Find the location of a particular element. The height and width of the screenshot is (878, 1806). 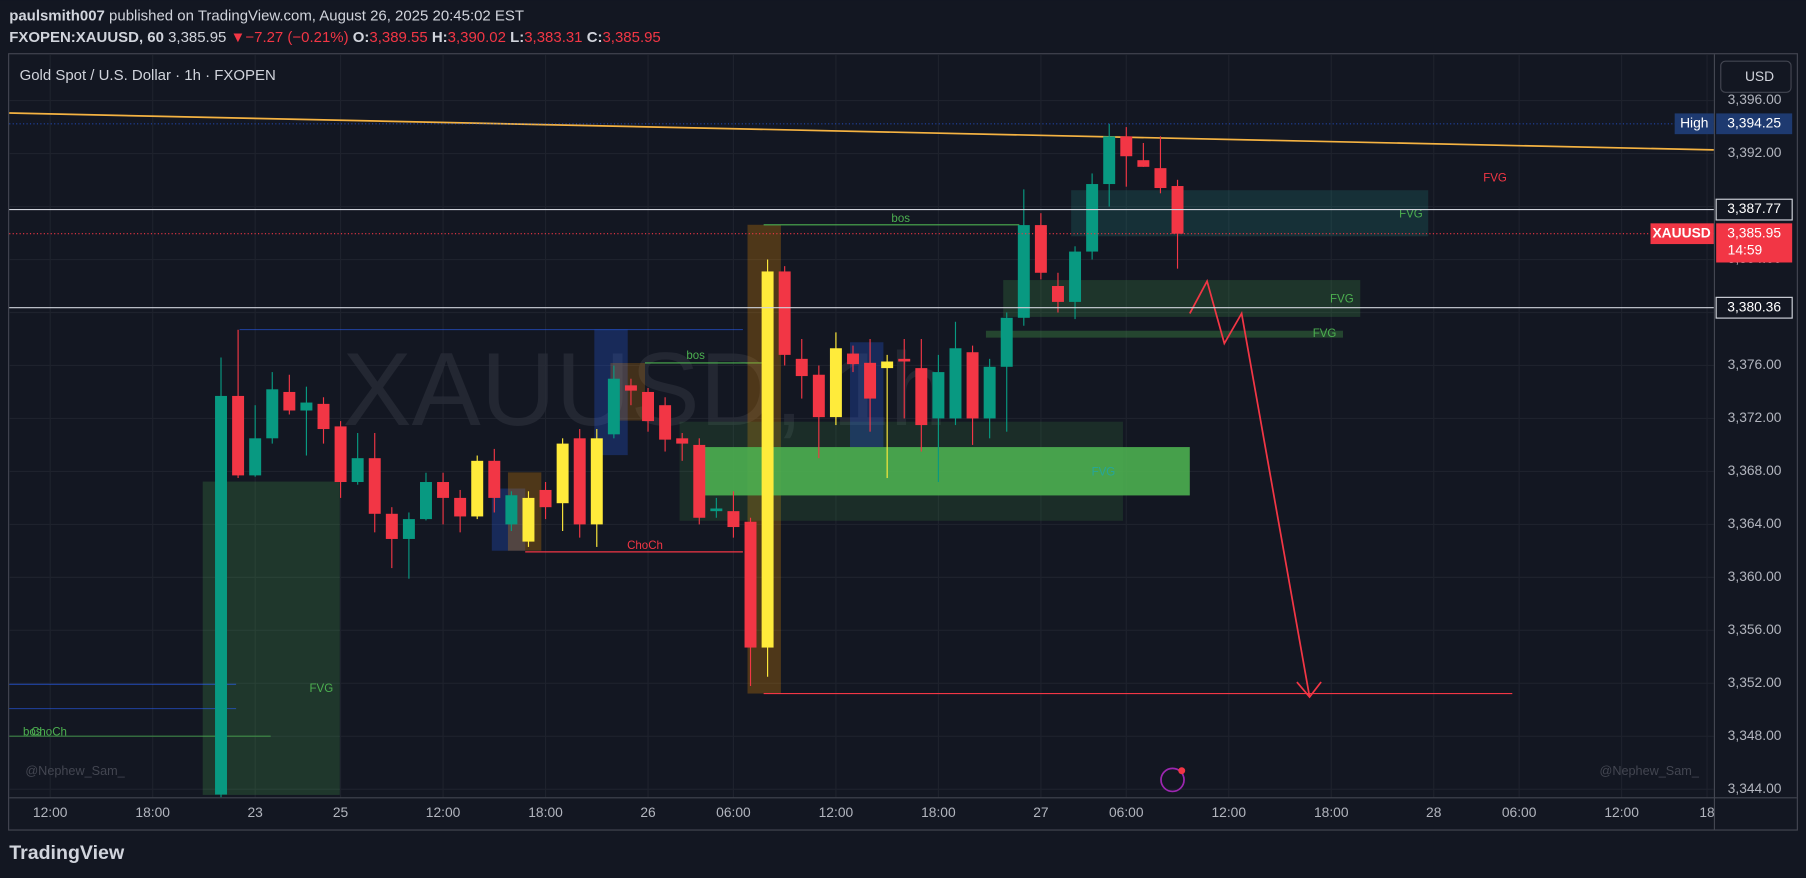

x-tick-label: 18 is located at coordinates (1707, 812).